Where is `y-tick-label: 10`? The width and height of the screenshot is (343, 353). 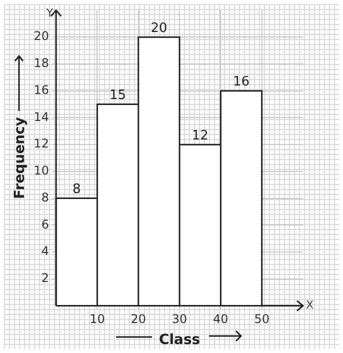 y-tick-label: 10 is located at coordinates (42, 171).